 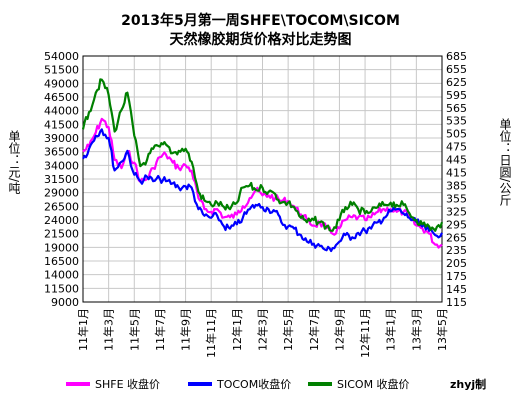 I want to click on y-tick-label-left: 21500, so click(x=61, y=234).